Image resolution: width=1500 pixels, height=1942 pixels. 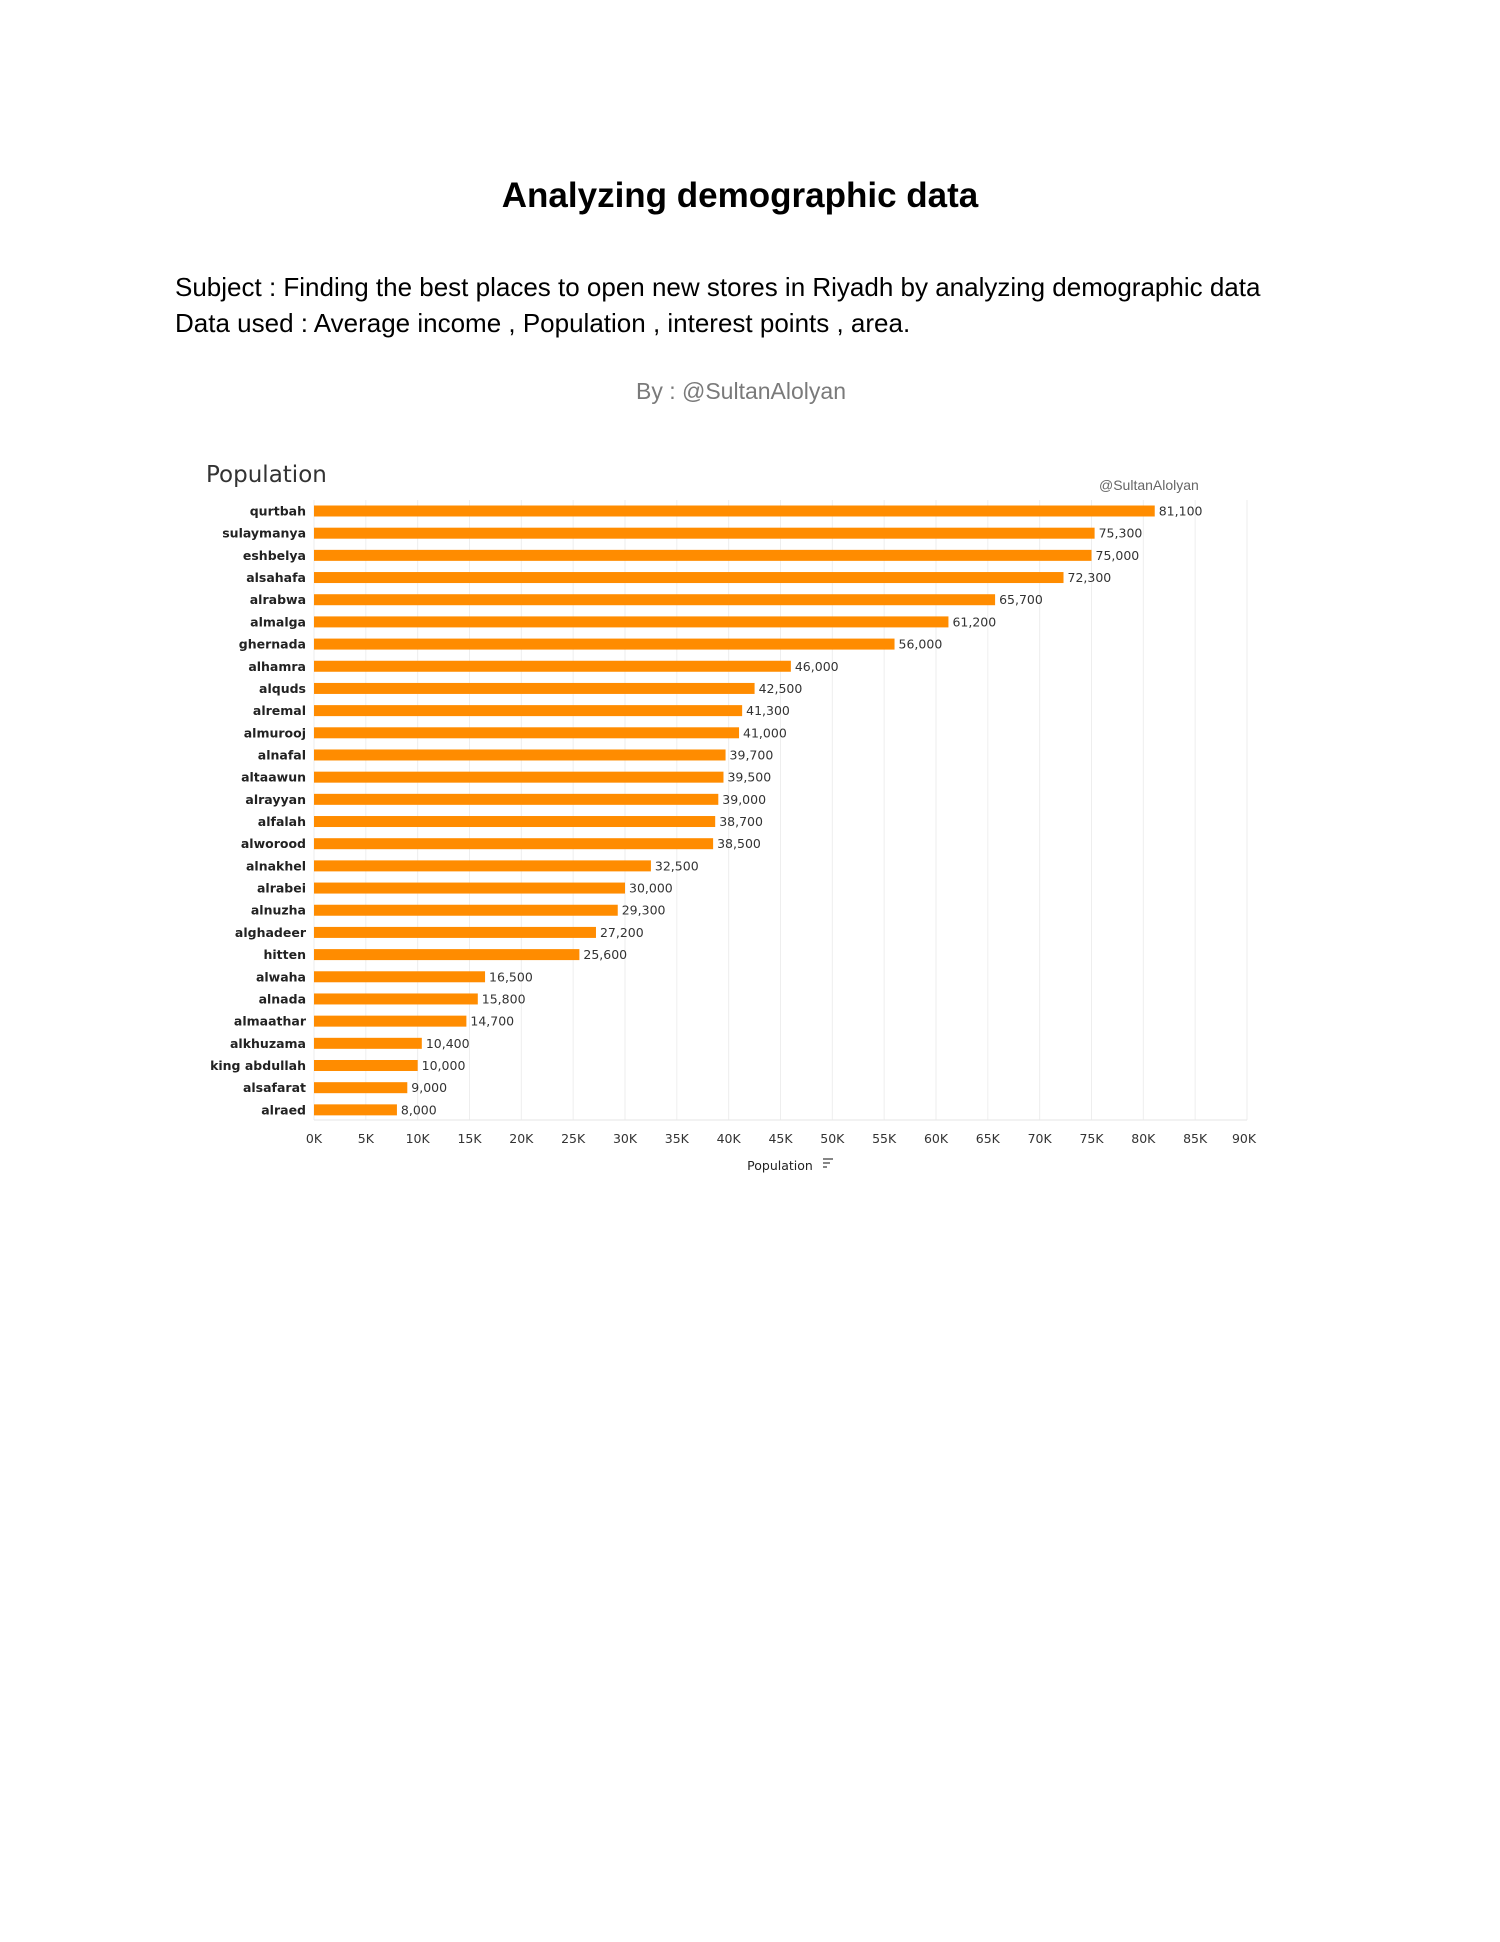 What do you see at coordinates (1118, 555) in the screenshot?
I see `data-label: 75,000` at bounding box center [1118, 555].